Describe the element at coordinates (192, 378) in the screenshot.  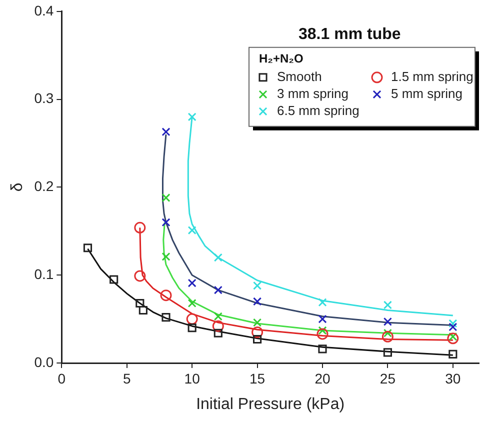
I see `x-tick-label: 10` at that location.